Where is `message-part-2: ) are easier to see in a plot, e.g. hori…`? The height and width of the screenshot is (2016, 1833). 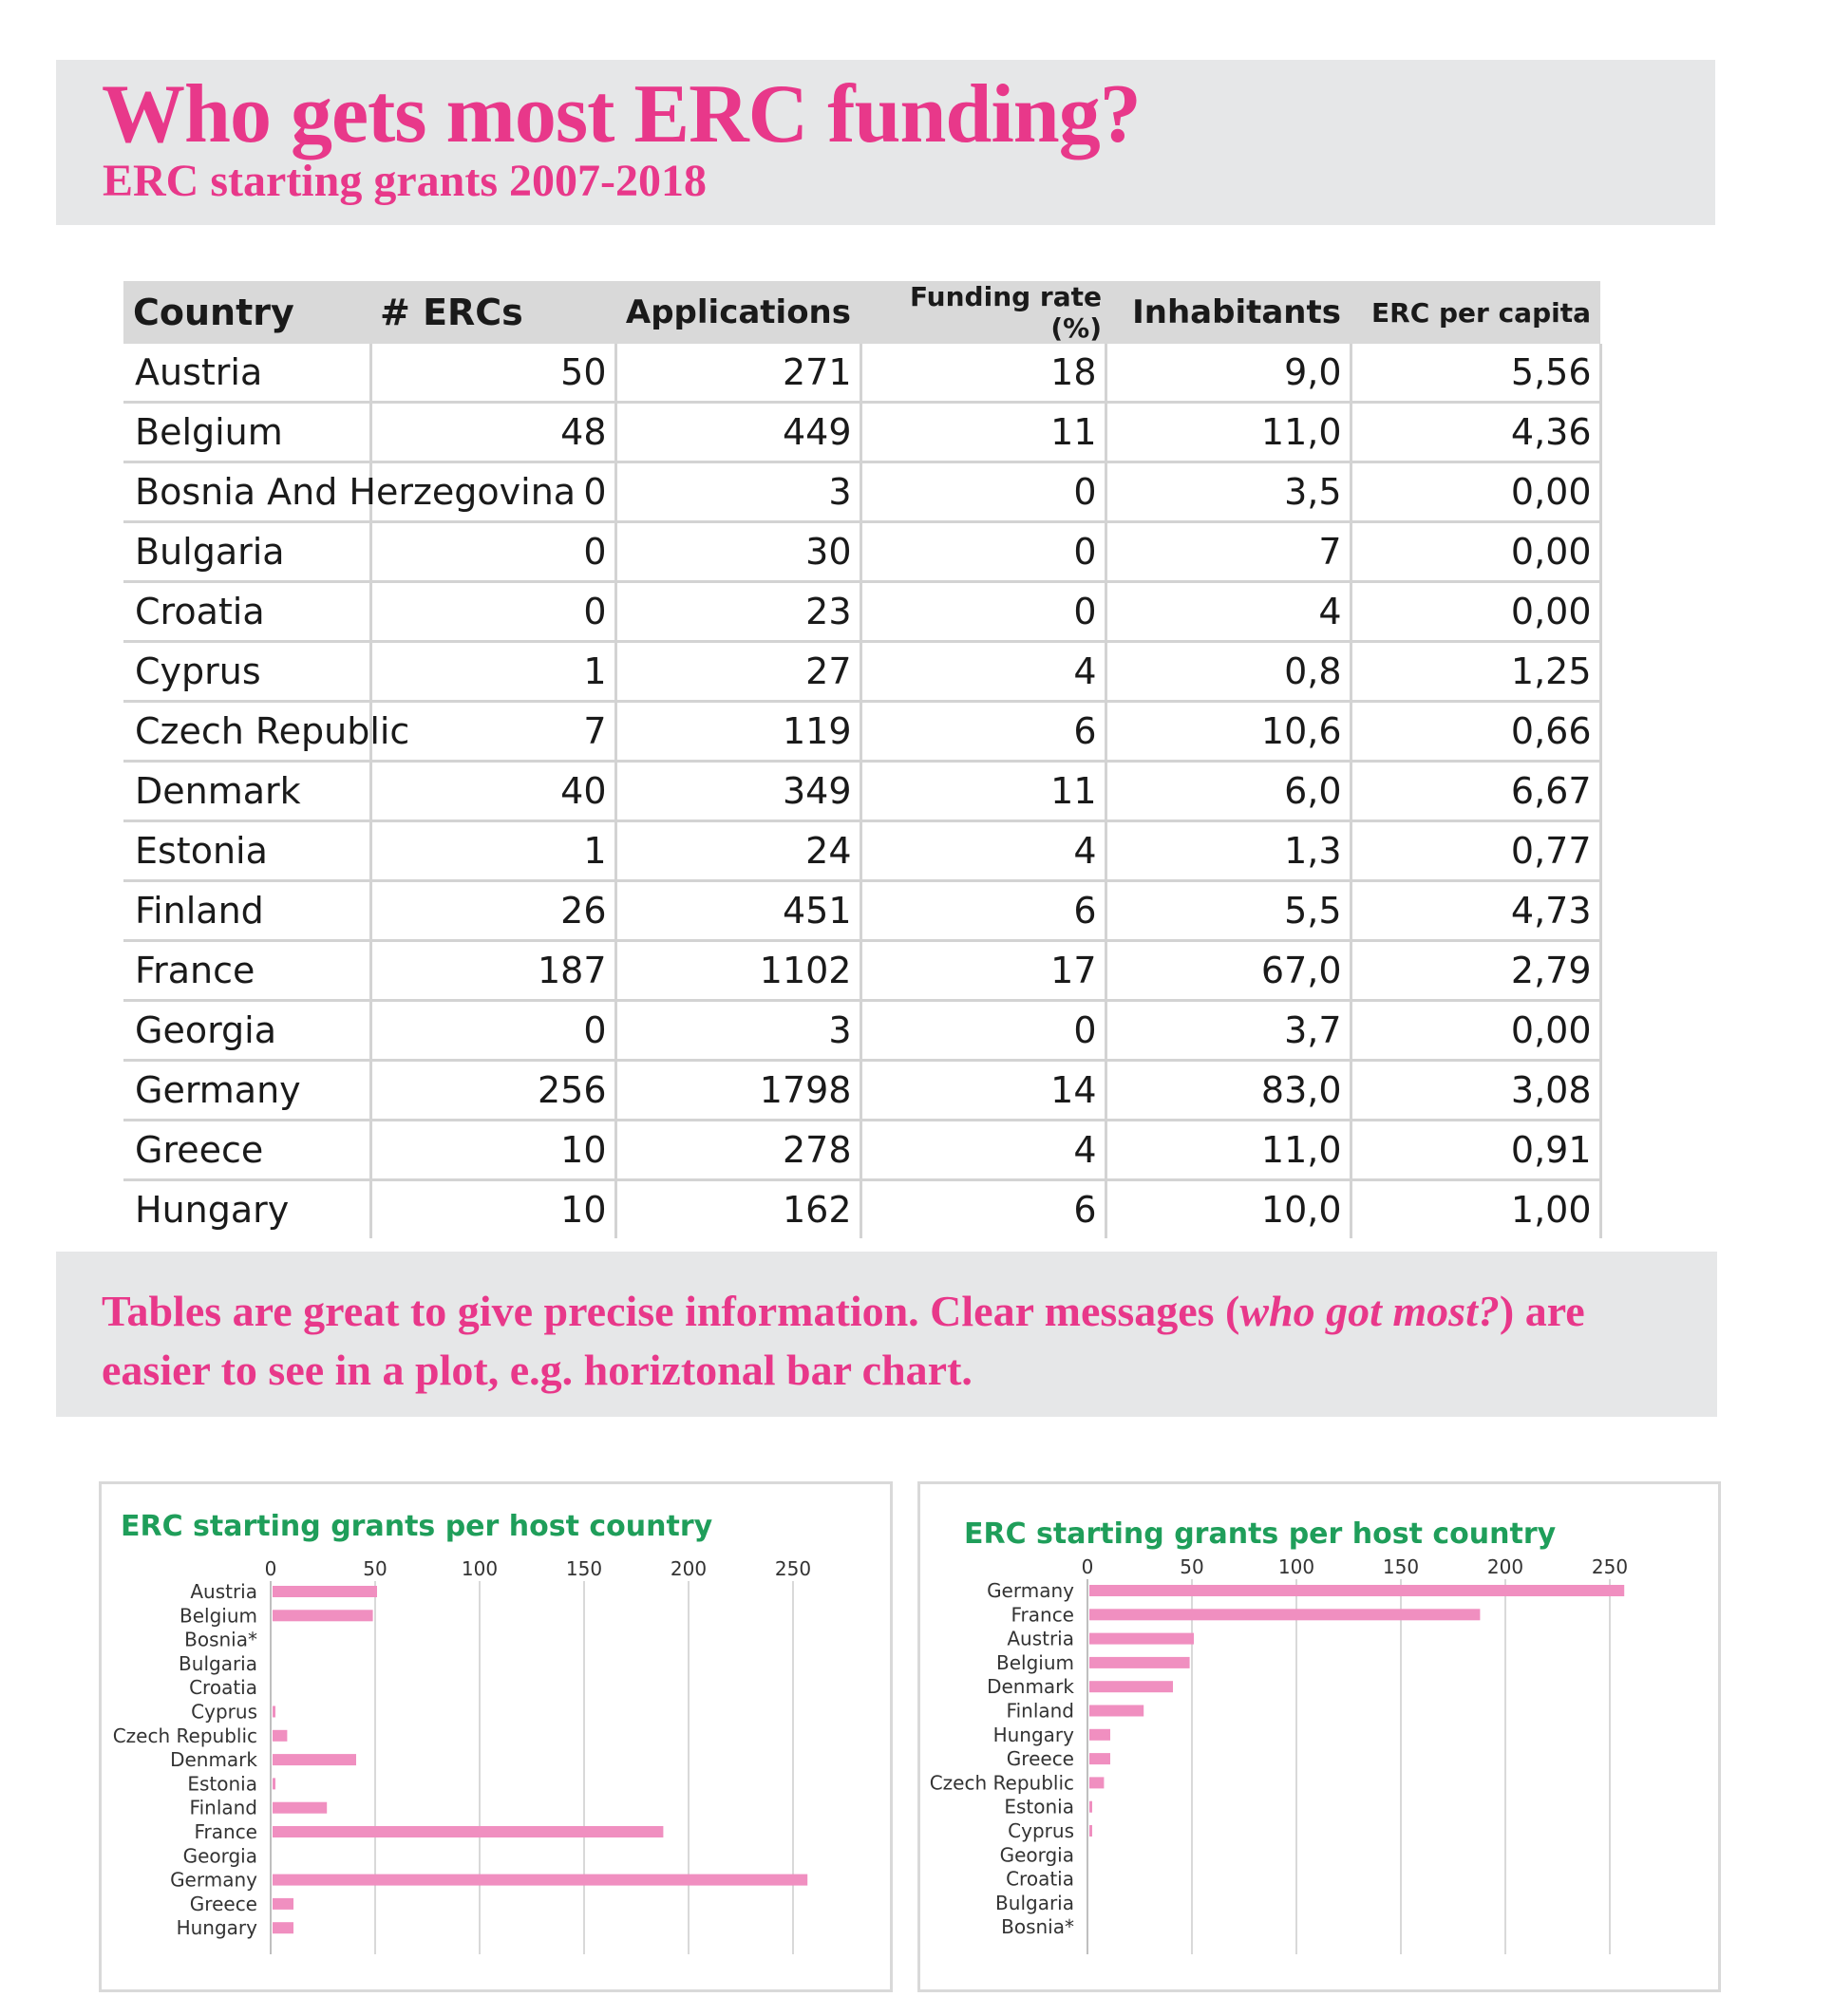
message-part-2: ) are easier to see in a plot, e.g. hori… is located at coordinates (843, 1340).